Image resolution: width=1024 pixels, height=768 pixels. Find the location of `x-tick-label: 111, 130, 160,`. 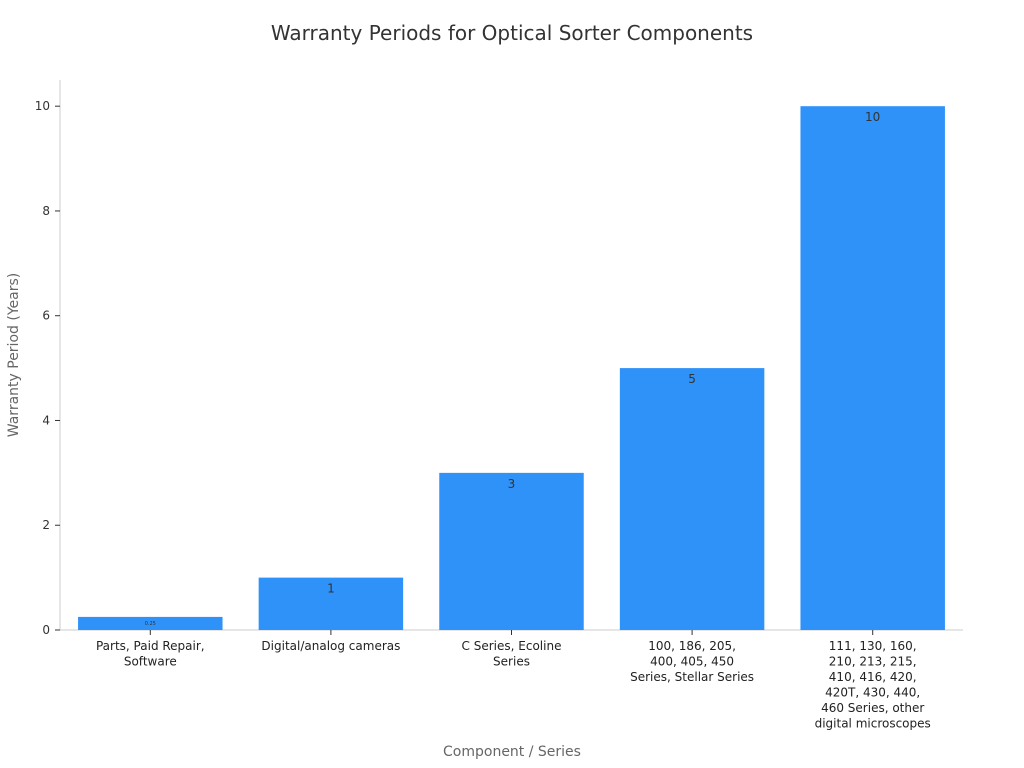

x-tick-label: 111, 130, 160, is located at coordinates (873, 646).